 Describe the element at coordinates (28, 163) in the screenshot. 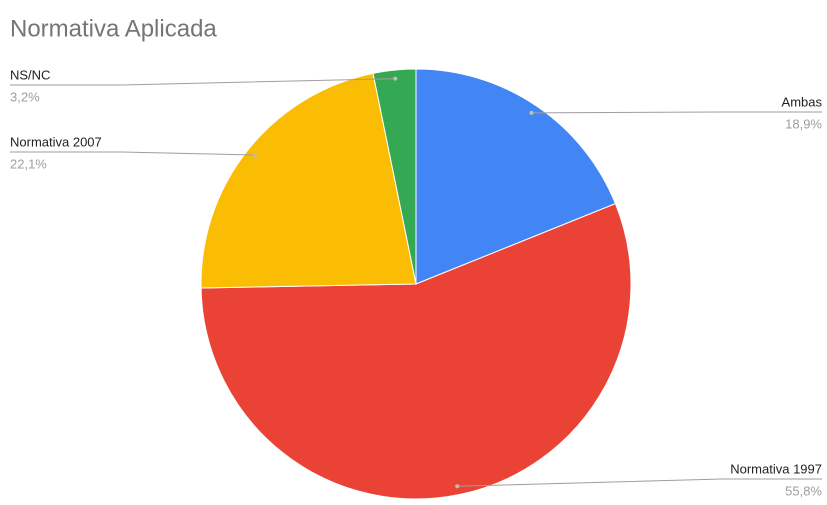

I see `slice-value: 22,1%` at that location.